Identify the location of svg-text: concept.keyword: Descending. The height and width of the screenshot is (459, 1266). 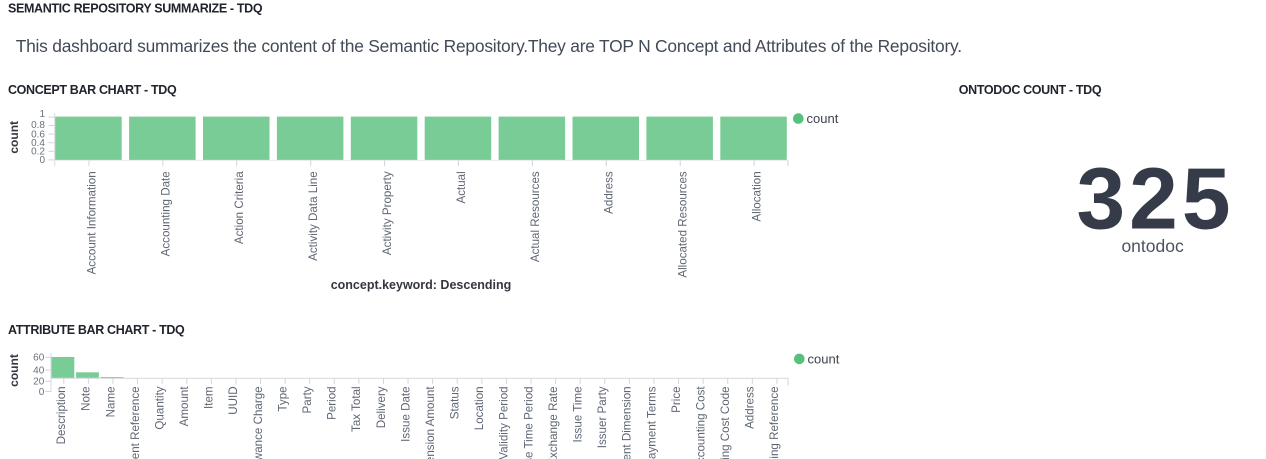
(421, 285).